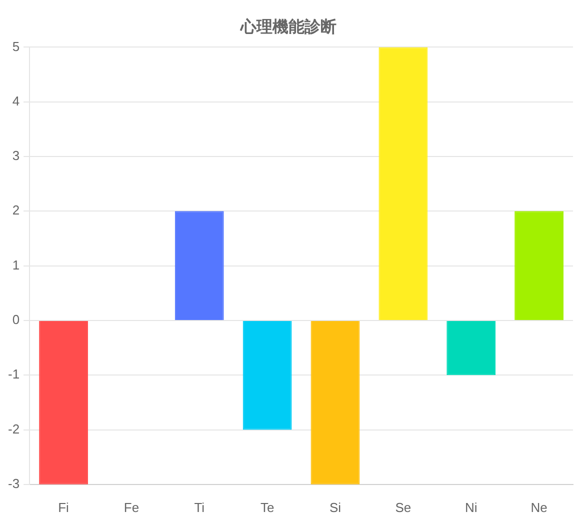 The height and width of the screenshot is (528, 583). Describe the element at coordinates (14, 428) in the screenshot. I see `y-tick-label: -2` at that location.